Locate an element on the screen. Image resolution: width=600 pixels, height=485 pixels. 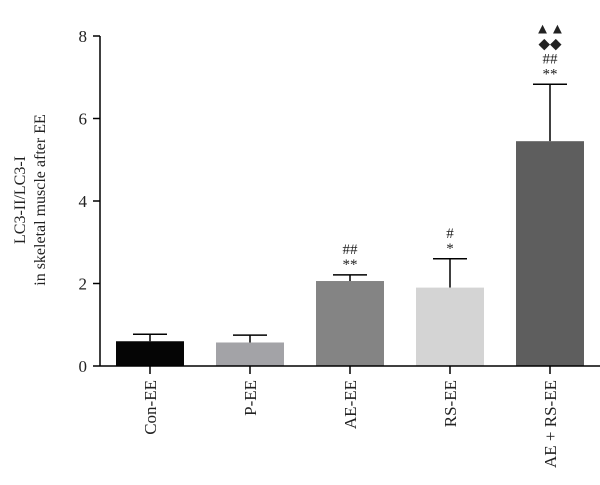
y-axis-label-line2: in skeletal muscle after EE is located at coordinates (40, 199).